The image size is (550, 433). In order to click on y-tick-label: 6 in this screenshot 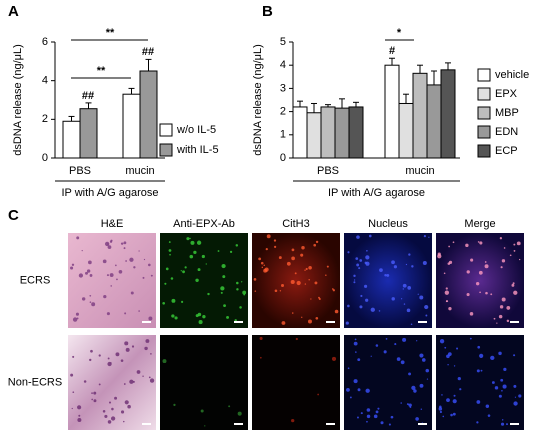, I will do `click(45, 42)`.